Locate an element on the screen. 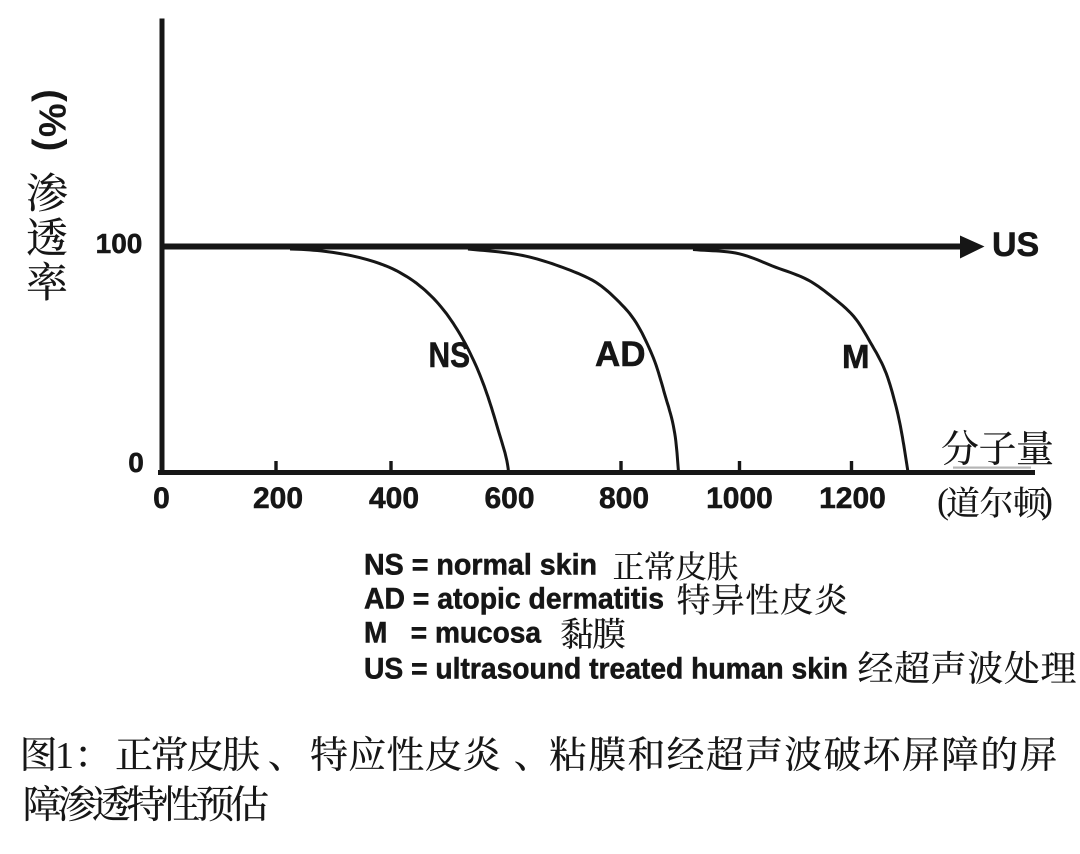  svg-text: 600 is located at coordinates (509, 498).